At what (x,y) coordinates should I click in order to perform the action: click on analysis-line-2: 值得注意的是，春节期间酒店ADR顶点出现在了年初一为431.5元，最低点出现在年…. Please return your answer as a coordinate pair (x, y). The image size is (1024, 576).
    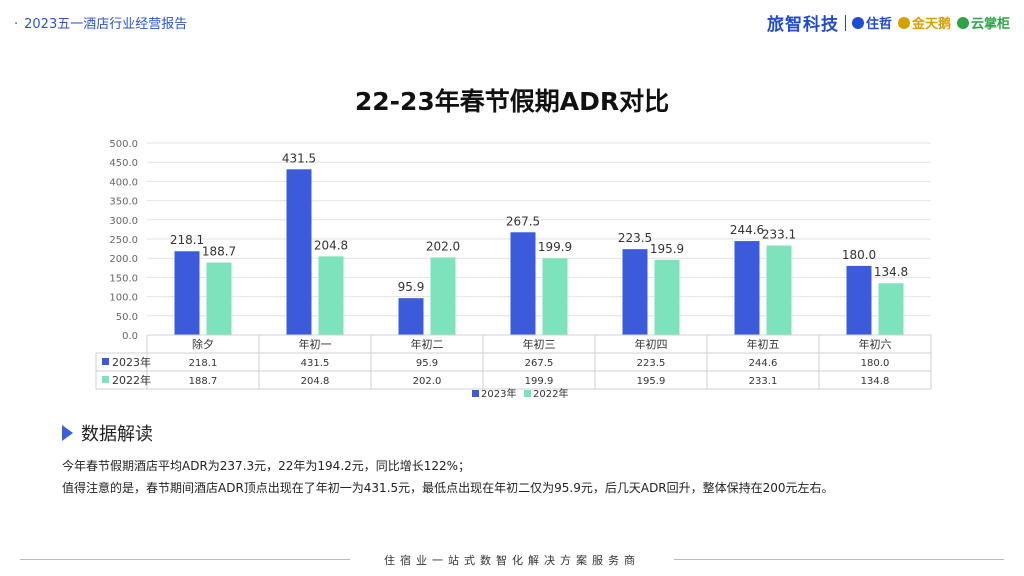
    Looking at the image, I should click on (448, 488).